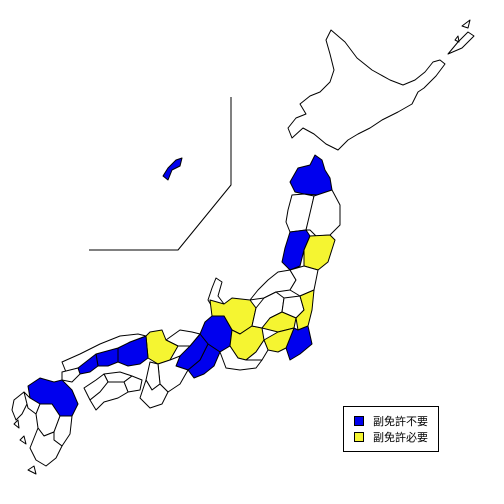 The width and height of the screenshot is (504, 504). What do you see at coordinates (319, 252) in the screenshot?
I see `miyagi` at bounding box center [319, 252].